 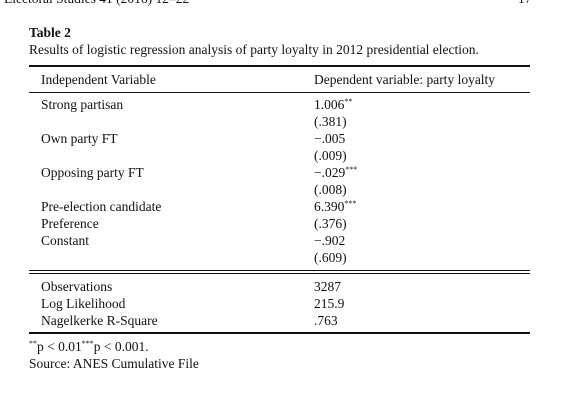 I want to click on row-value: (.376), so click(x=330, y=224).